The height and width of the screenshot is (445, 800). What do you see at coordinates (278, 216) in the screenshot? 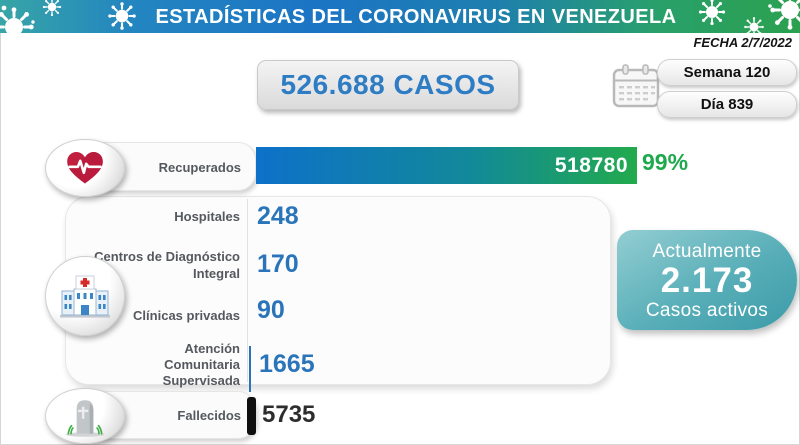
I see `facility-value: 248` at bounding box center [278, 216].